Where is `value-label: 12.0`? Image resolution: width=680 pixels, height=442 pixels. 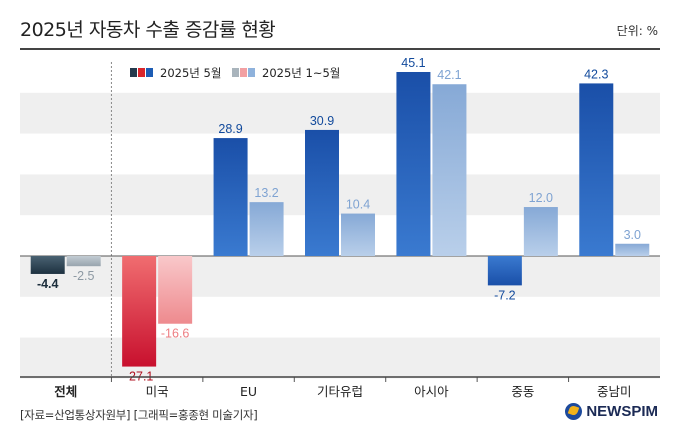 value-label: 12.0 is located at coordinates (541, 198).